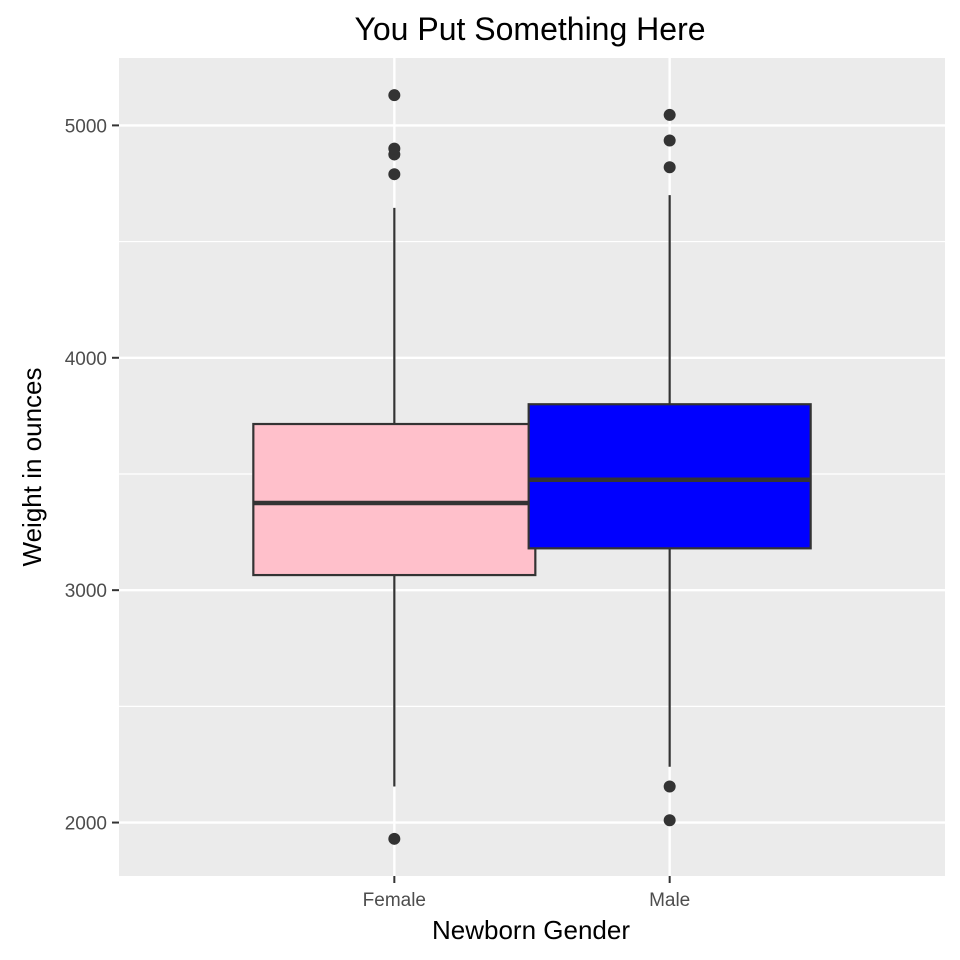  I want to click on x-axis: Female Male, so click(526, 893).